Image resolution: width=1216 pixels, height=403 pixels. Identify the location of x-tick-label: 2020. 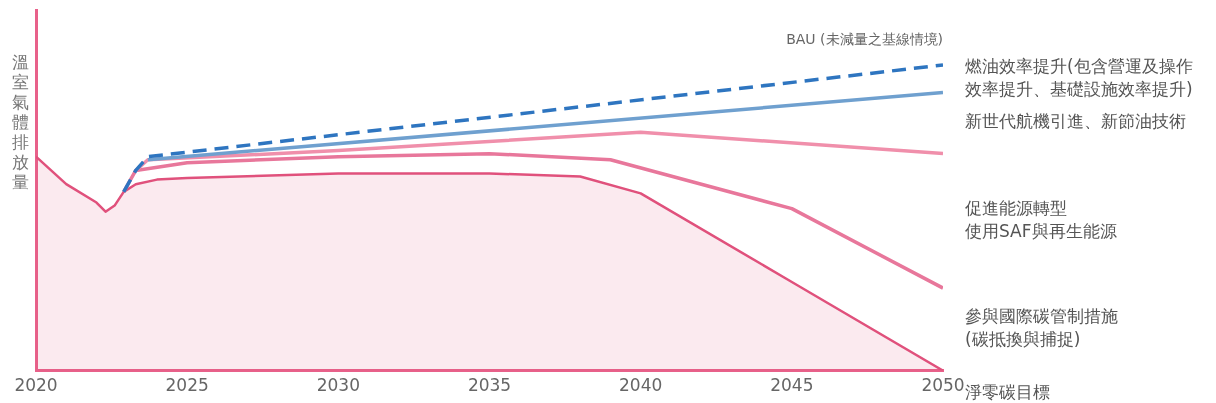
(36, 385).